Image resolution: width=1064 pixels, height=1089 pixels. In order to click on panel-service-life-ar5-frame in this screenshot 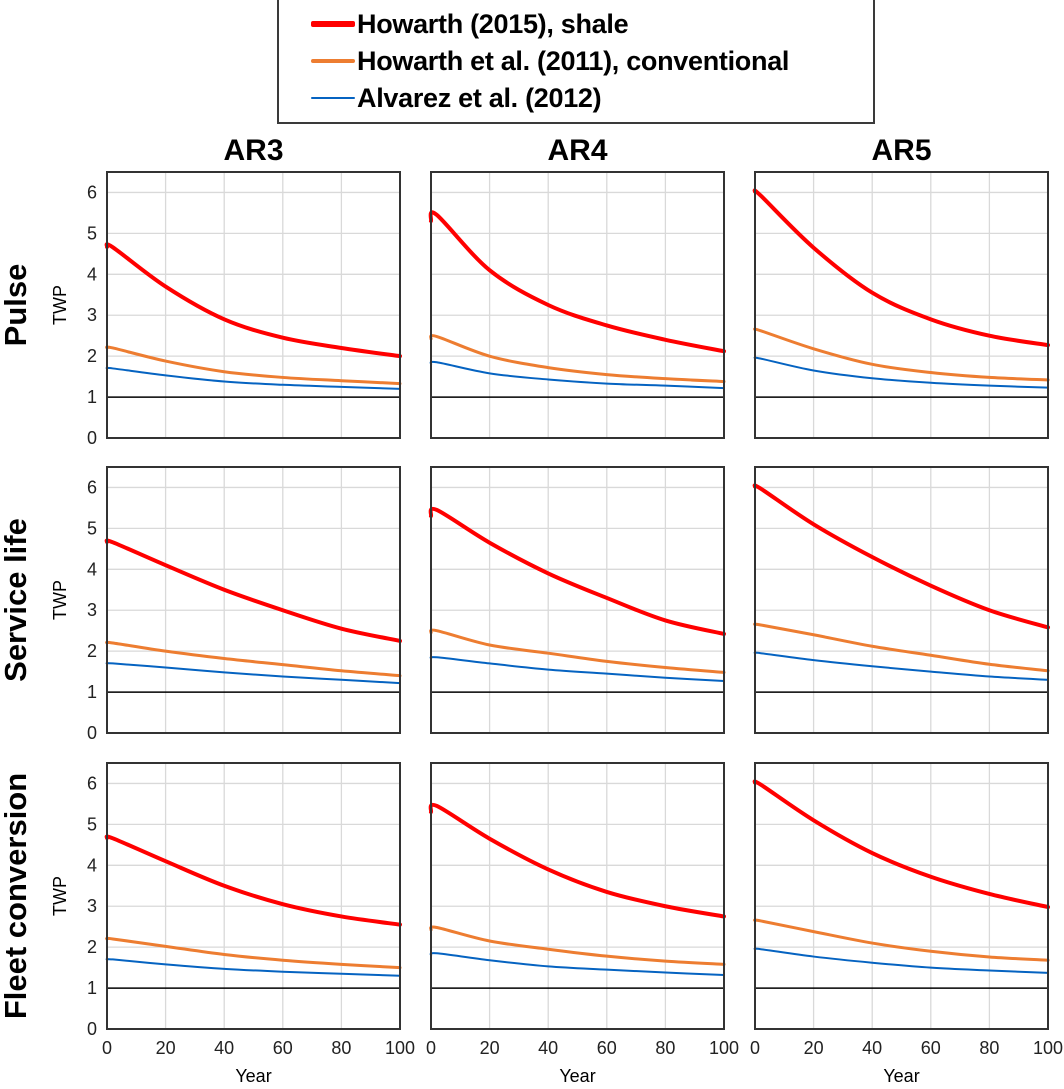, I will do `click(901, 600)`.